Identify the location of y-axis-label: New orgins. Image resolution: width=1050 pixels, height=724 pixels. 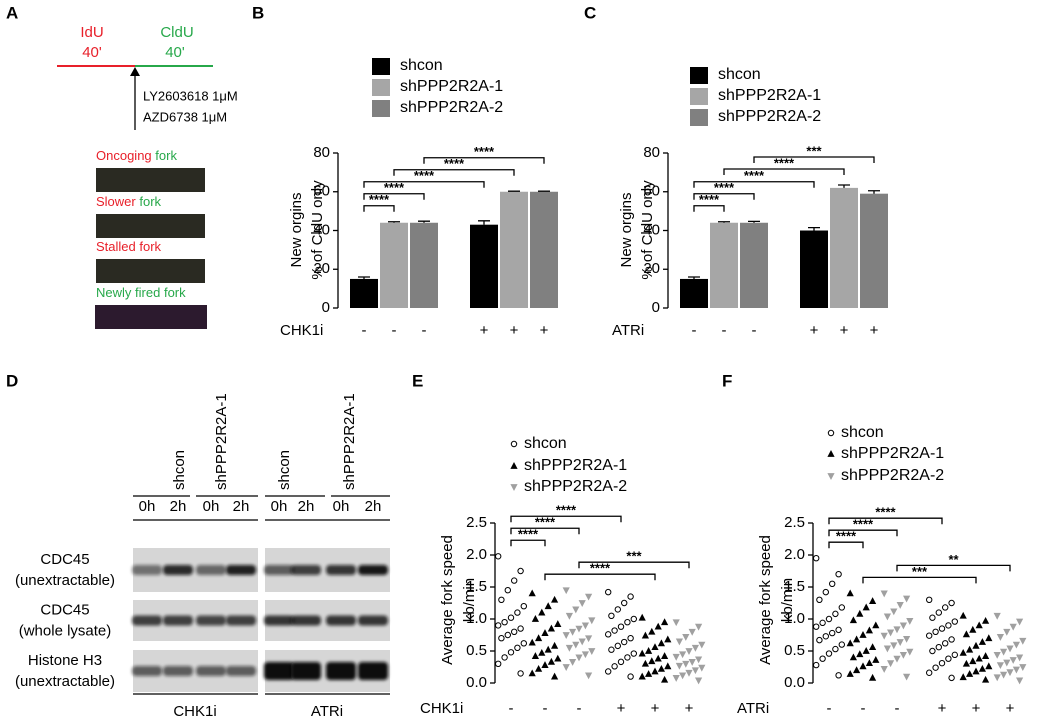
(626, 229).